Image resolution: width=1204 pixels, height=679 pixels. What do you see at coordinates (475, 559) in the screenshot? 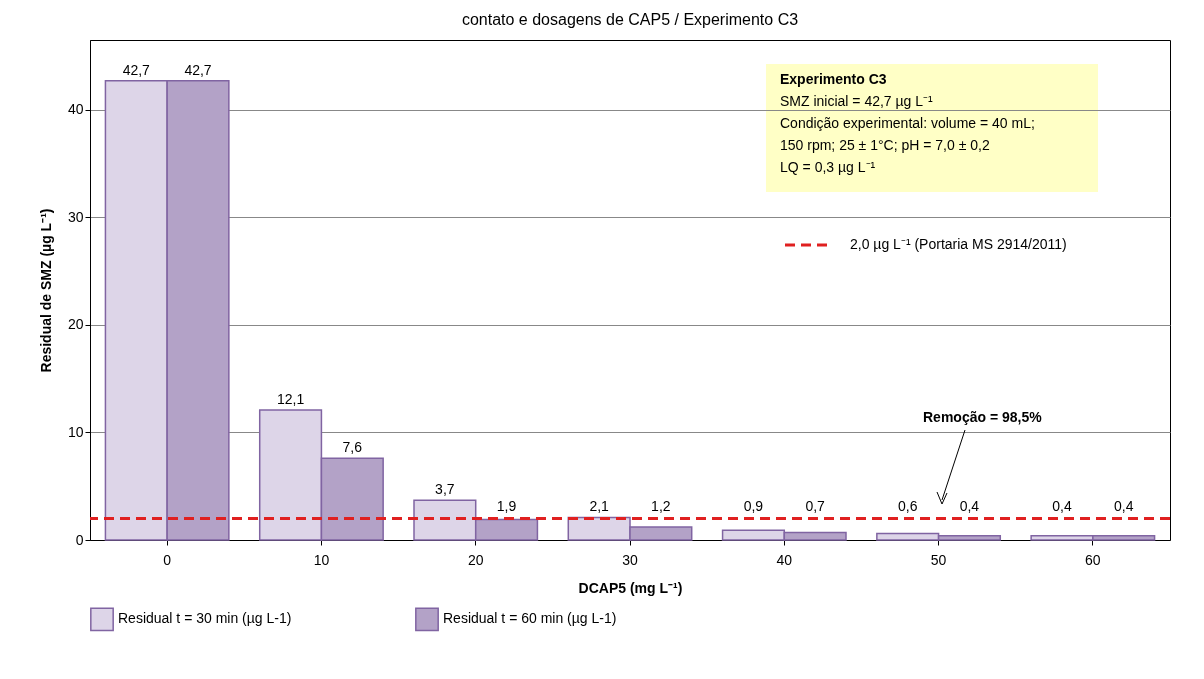
I see `x-tick-label: 20` at bounding box center [475, 559].